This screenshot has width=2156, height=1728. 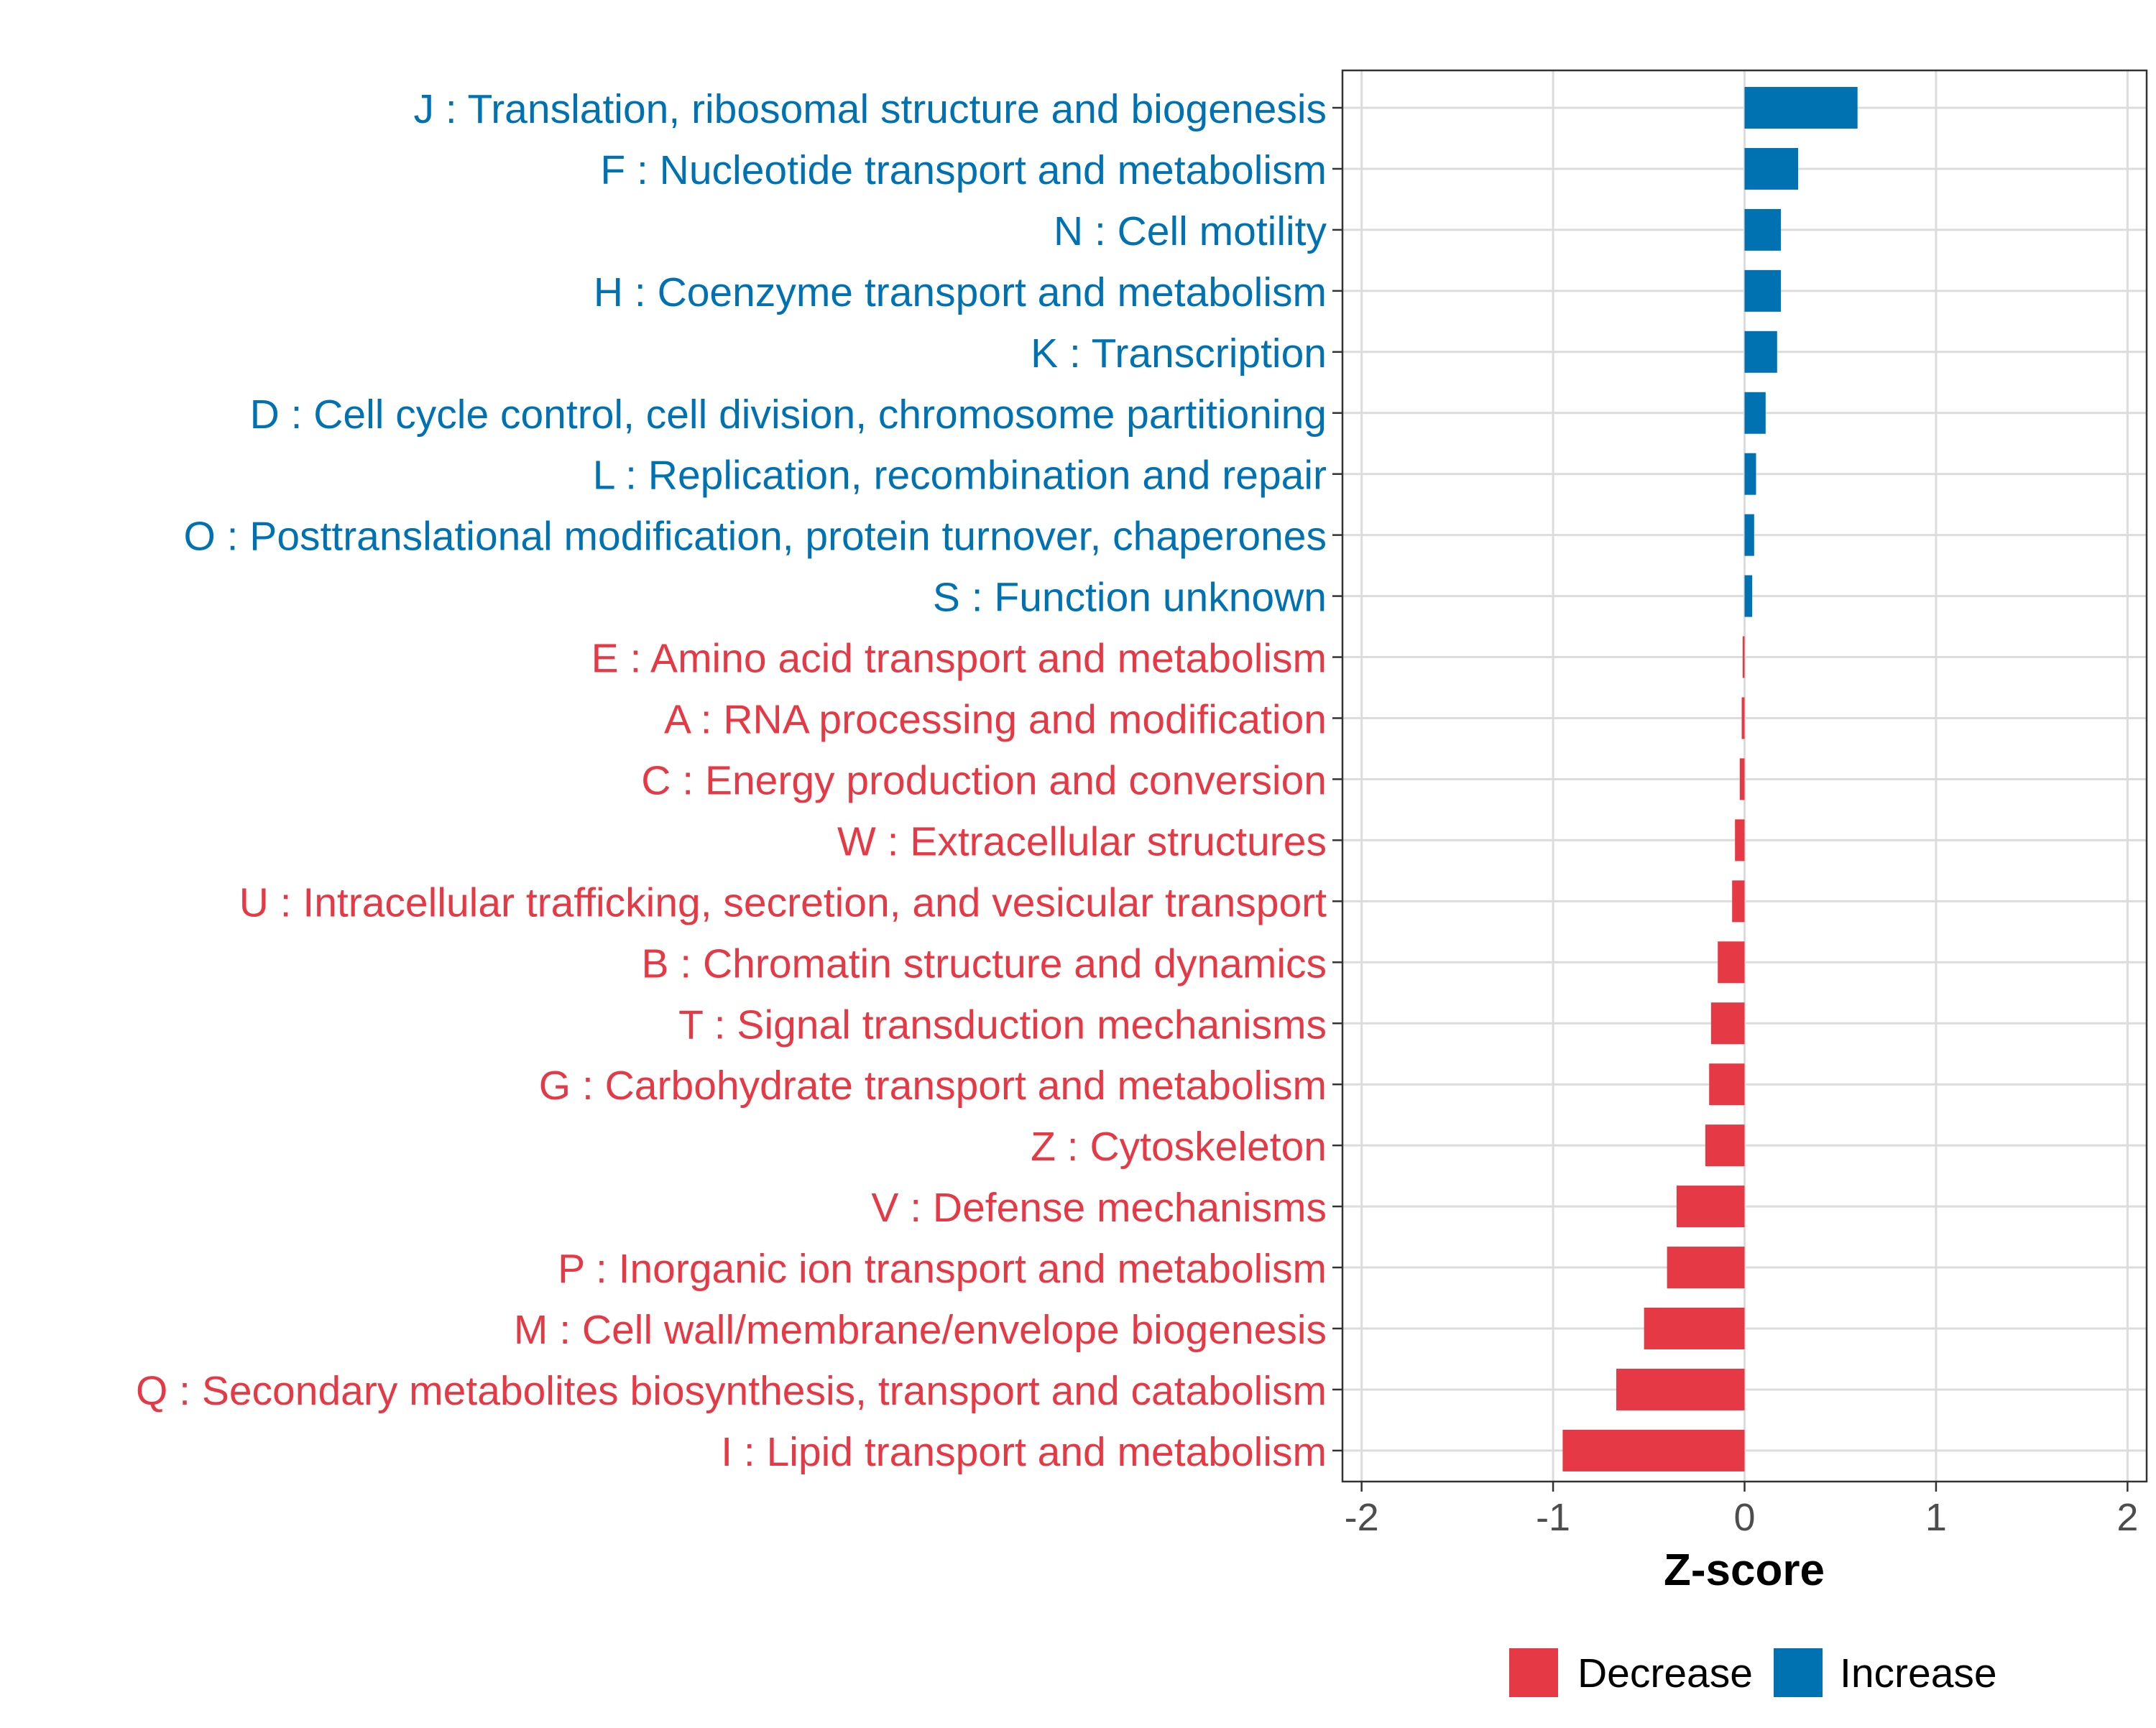 What do you see at coordinates (995, 720) in the screenshot?
I see `y-tick-label: A : RNA processing and modification` at bounding box center [995, 720].